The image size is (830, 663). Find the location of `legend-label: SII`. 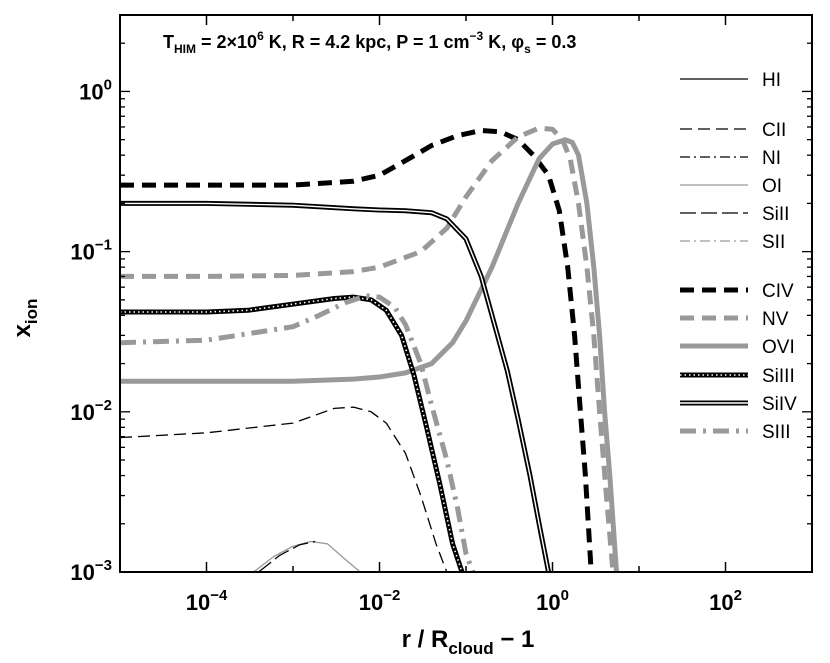

legend-label: SII is located at coordinates (773, 242).